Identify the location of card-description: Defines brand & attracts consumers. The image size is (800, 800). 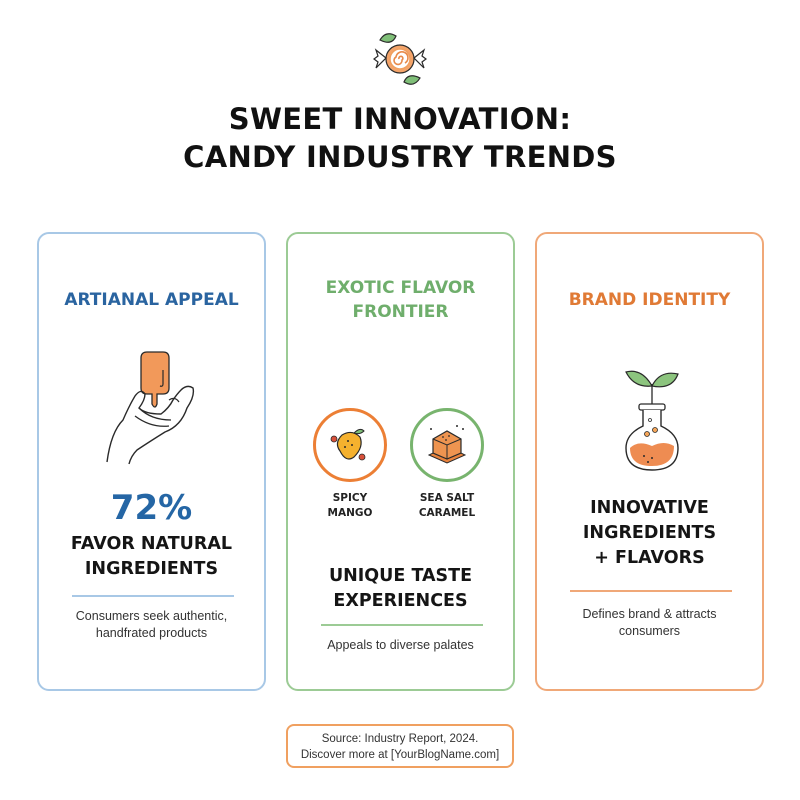
(649, 623).